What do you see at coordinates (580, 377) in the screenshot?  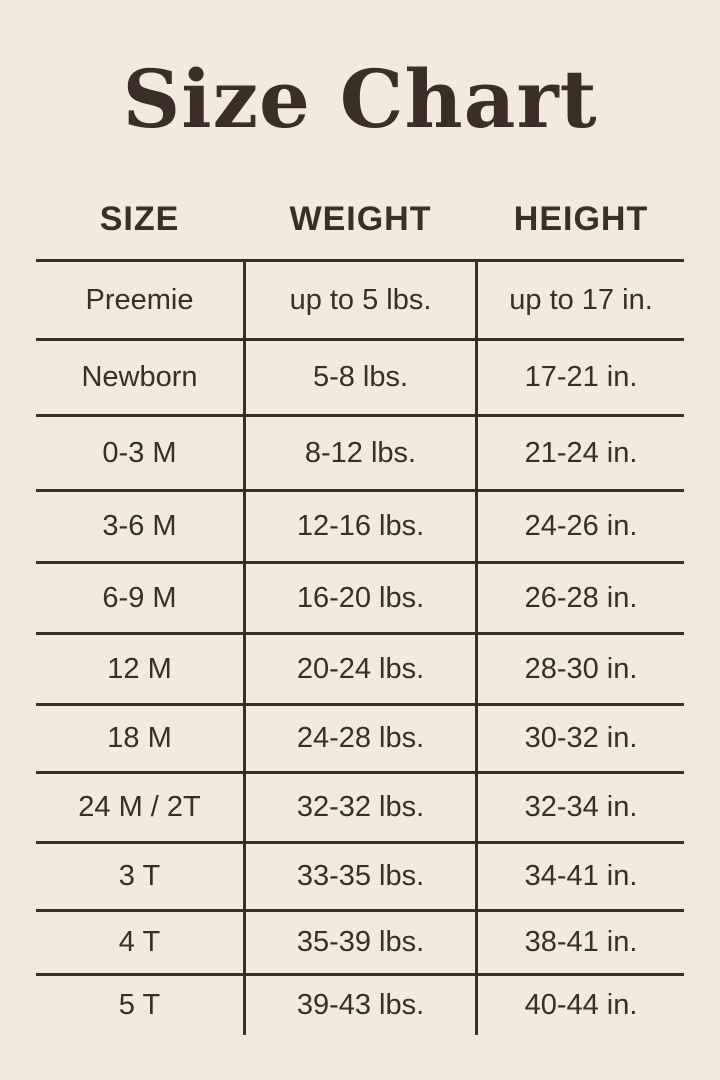 I see `cell-height: 17-21 in.` at bounding box center [580, 377].